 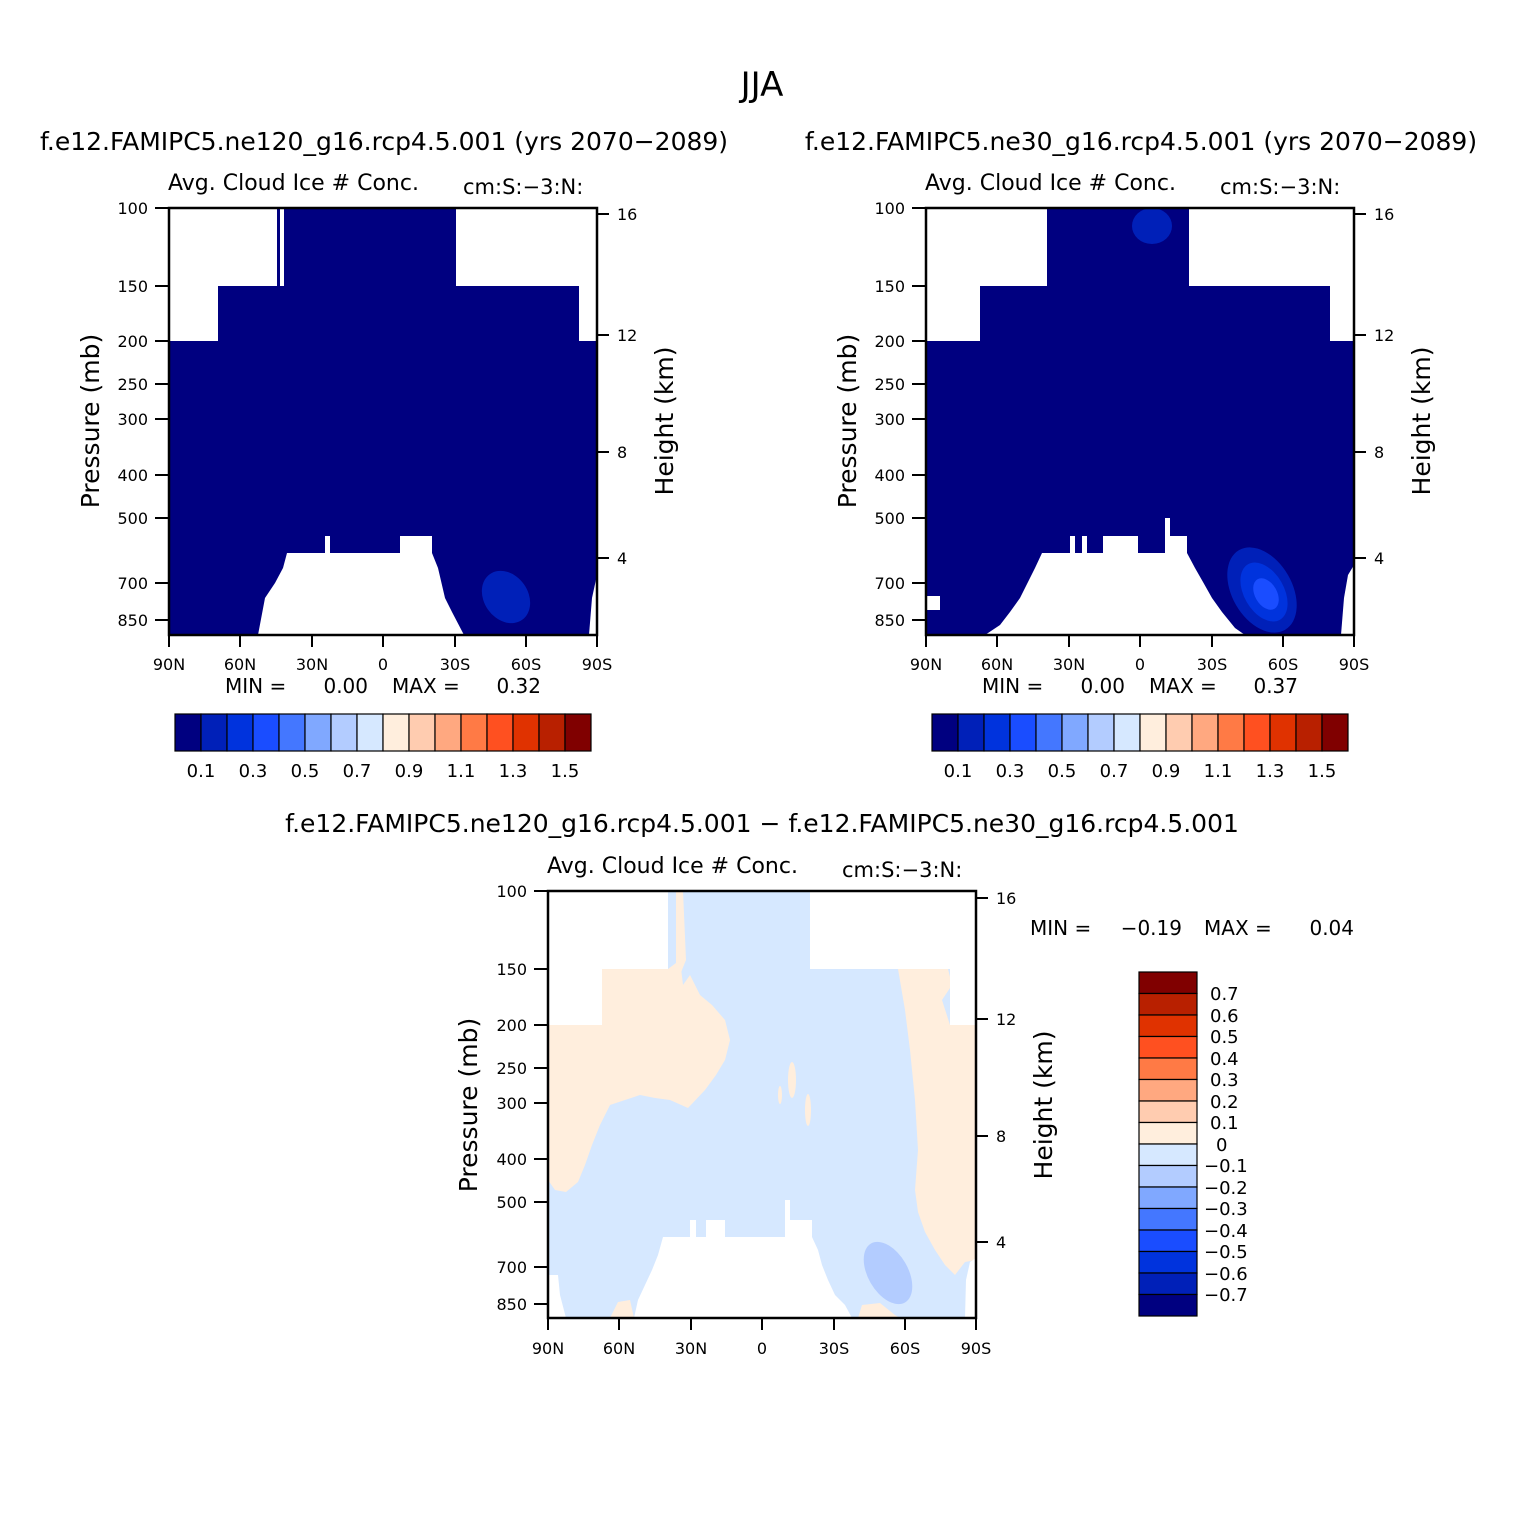 I want to click on panel-3-units: cm:S:−3:N:, so click(x=902, y=870).